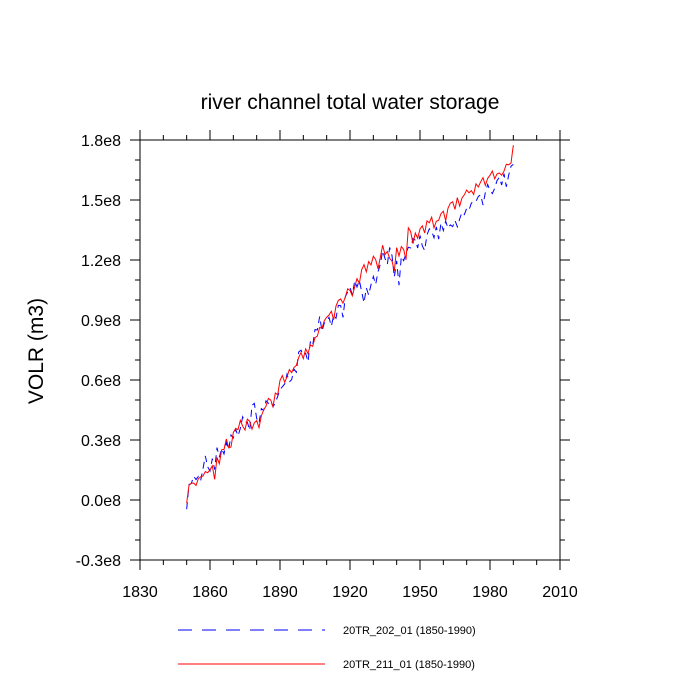  I want to click on x-tick-label: 1860, so click(210, 592).